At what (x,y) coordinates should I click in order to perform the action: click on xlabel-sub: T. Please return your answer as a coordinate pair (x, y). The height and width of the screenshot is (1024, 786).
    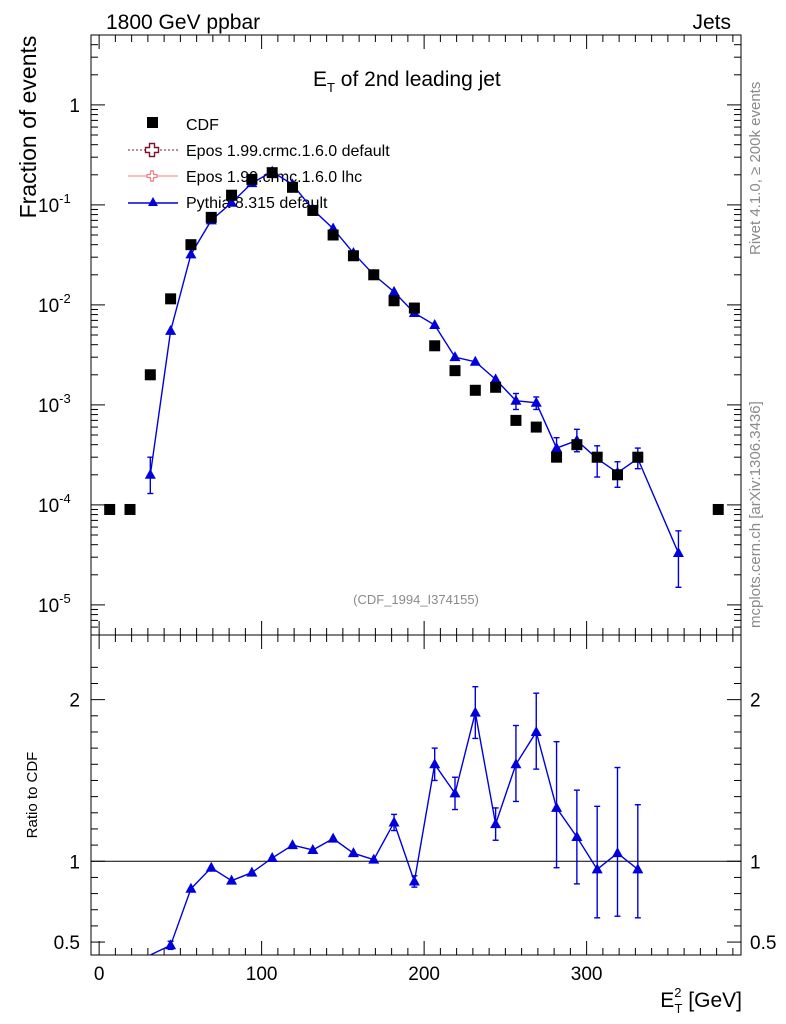
    Looking at the image, I should click on (679, 1008).